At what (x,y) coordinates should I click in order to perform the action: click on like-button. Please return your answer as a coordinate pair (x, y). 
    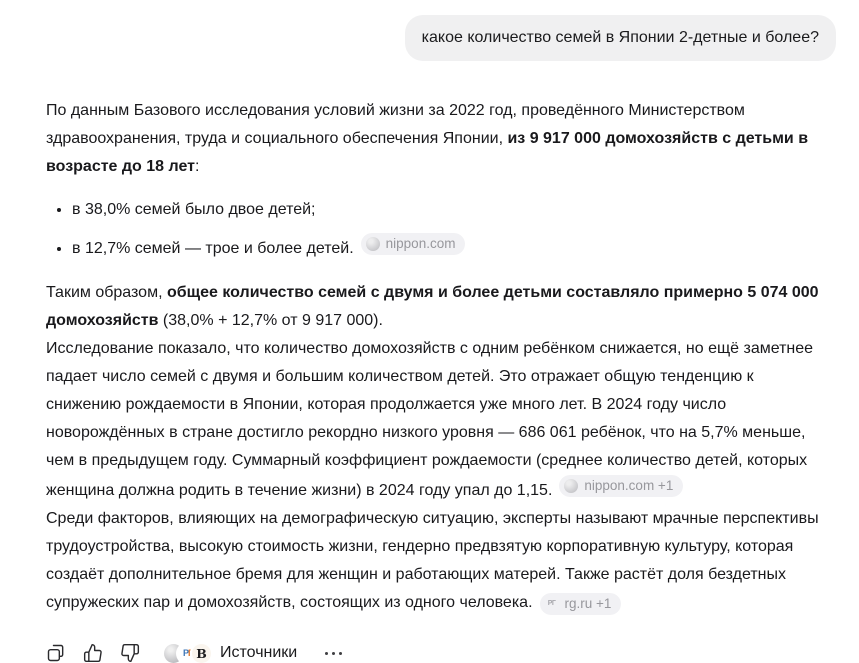
    Looking at the image, I should click on (93, 653).